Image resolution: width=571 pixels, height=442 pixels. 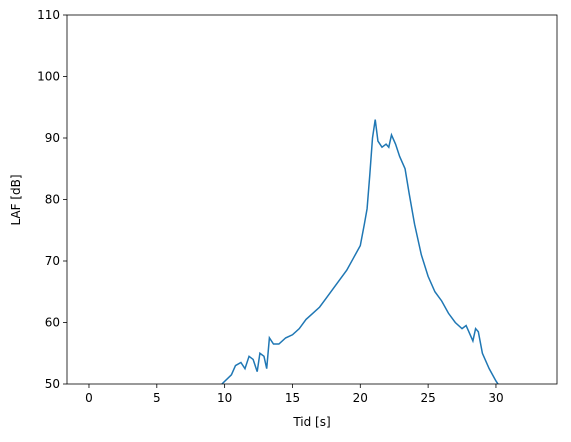 What do you see at coordinates (52, 200) in the screenshot?
I see `y-tick-label: 80` at bounding box center [52, 200].